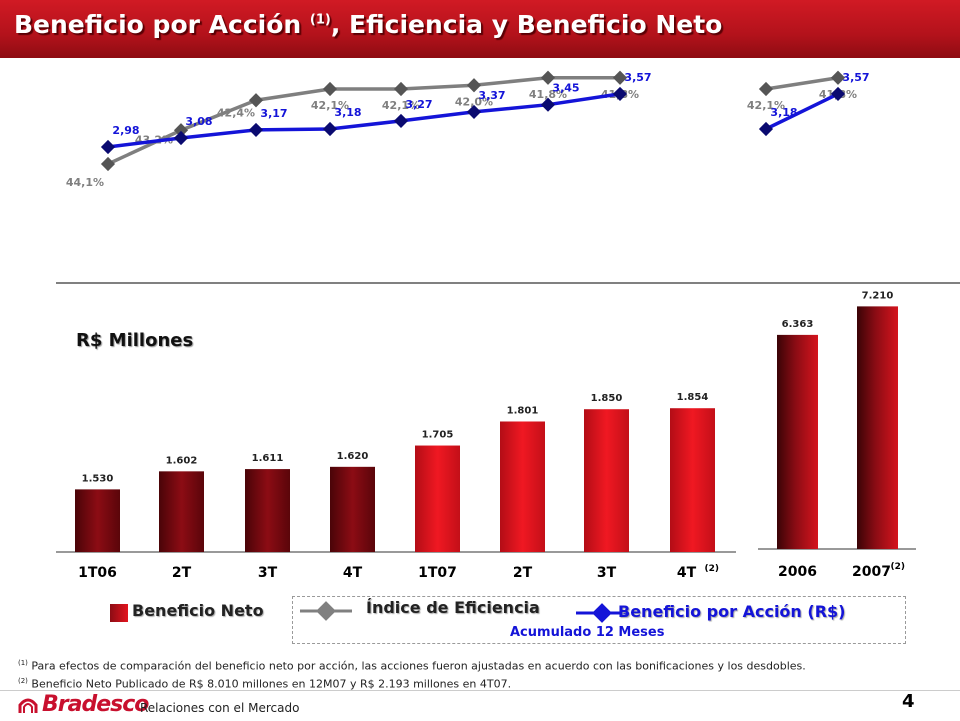 Image resolution: width=960 pixels, height=721 pixels. Describe the element at coordinates (453, 607) in the screenshot. I see `legend-efficiency-label: Índice de Eficiencia` at that location.